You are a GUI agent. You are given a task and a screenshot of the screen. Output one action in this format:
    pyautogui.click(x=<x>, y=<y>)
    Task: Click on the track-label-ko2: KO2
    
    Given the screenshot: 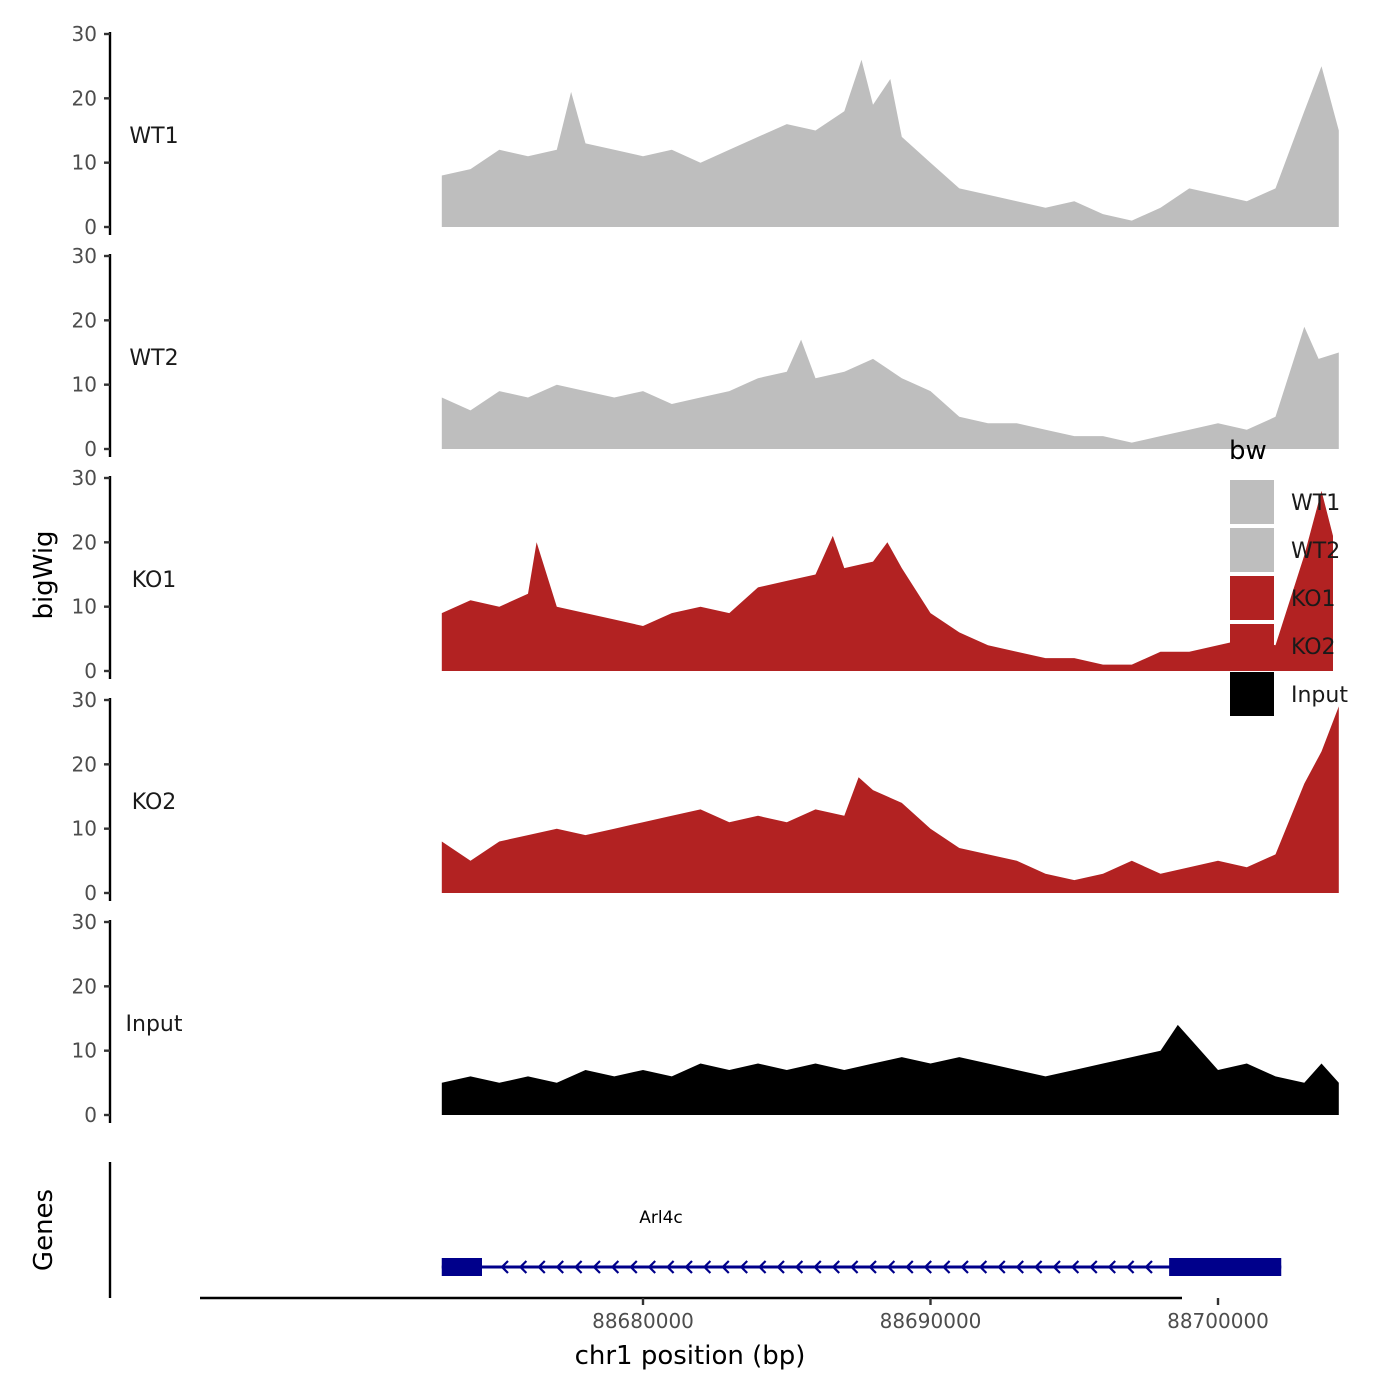 What is the action you would take?
    pyautogui.click(x=154, y=802)
    